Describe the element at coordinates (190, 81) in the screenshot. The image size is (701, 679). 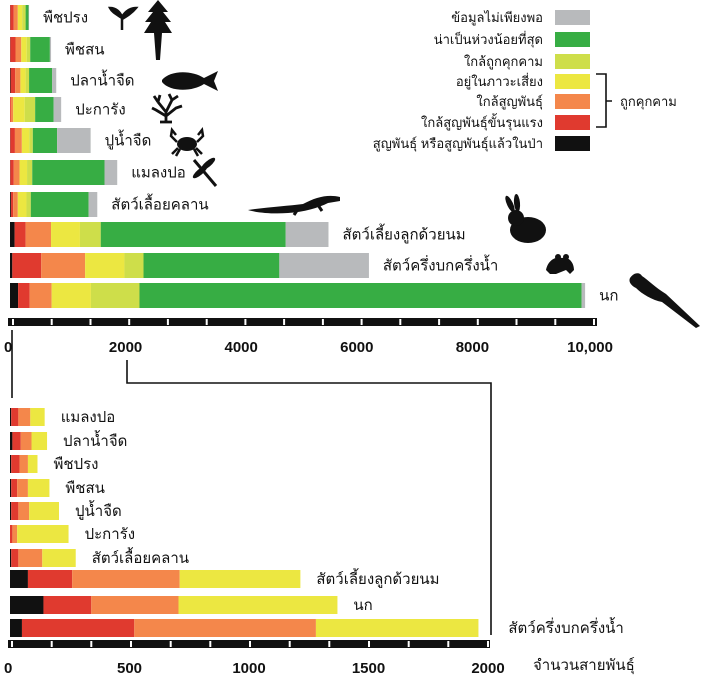
I see `fish-icon` at that location.